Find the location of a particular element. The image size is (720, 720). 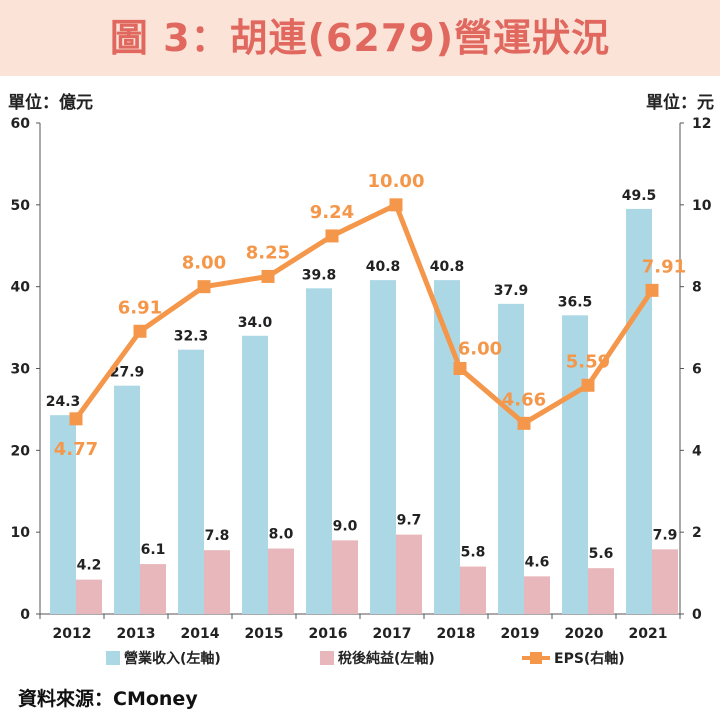

net-income-data-label: 5.6 is located at coordinates (601, 554).